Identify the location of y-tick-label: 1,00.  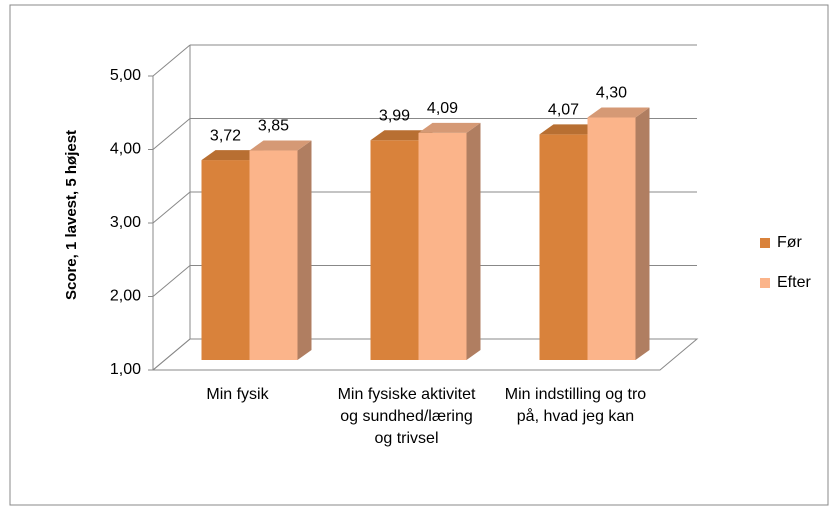
(125, 369).